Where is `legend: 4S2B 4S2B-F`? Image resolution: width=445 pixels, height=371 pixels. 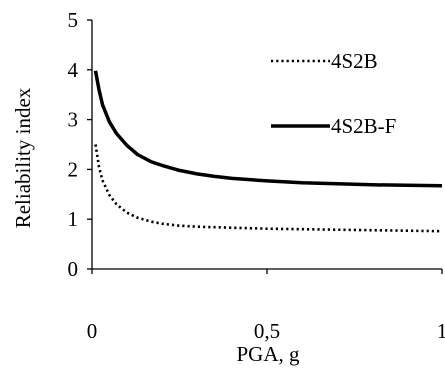 legend: 4S2B 4S2B-F is located at coordinates (333, 93).